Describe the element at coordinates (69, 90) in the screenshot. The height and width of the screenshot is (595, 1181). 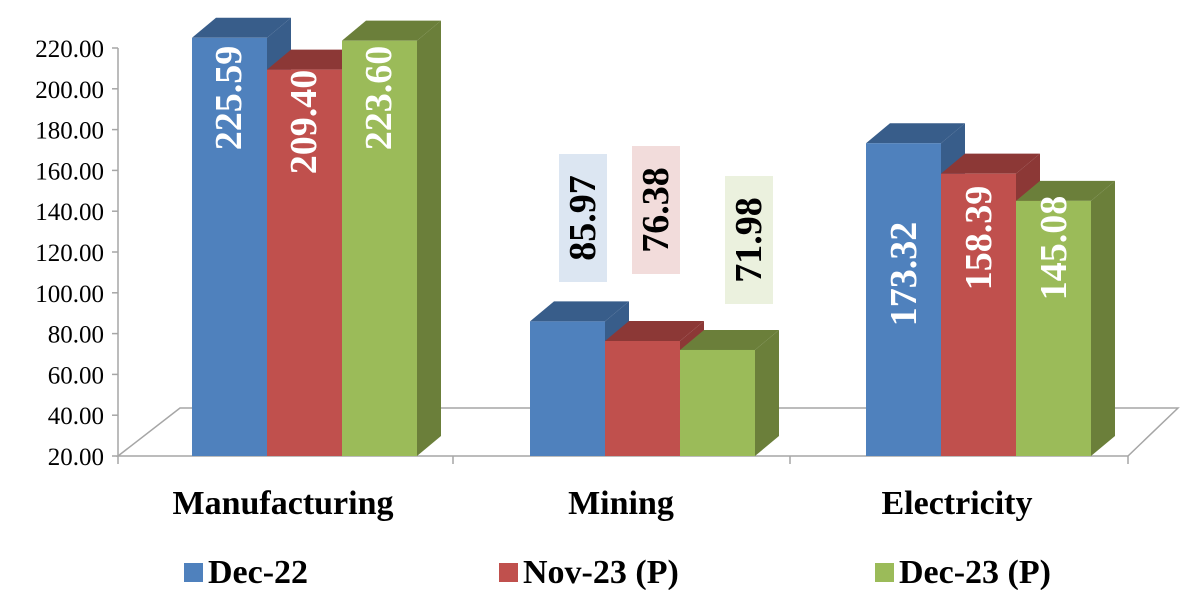
I see `y-tick-label: 200.00` at that location.